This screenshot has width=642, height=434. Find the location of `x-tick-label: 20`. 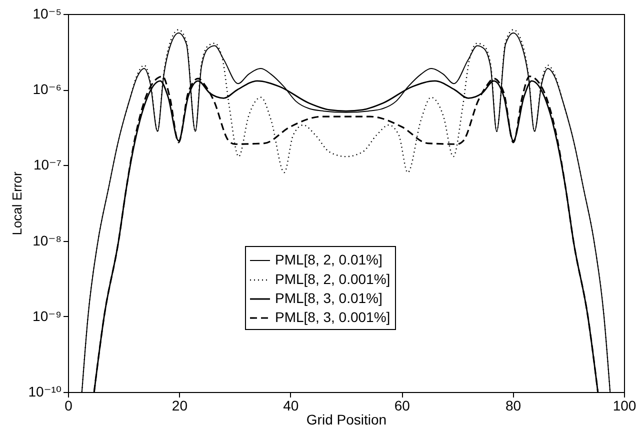

x-tick-label: 20 is located at coordinates (180, 406).